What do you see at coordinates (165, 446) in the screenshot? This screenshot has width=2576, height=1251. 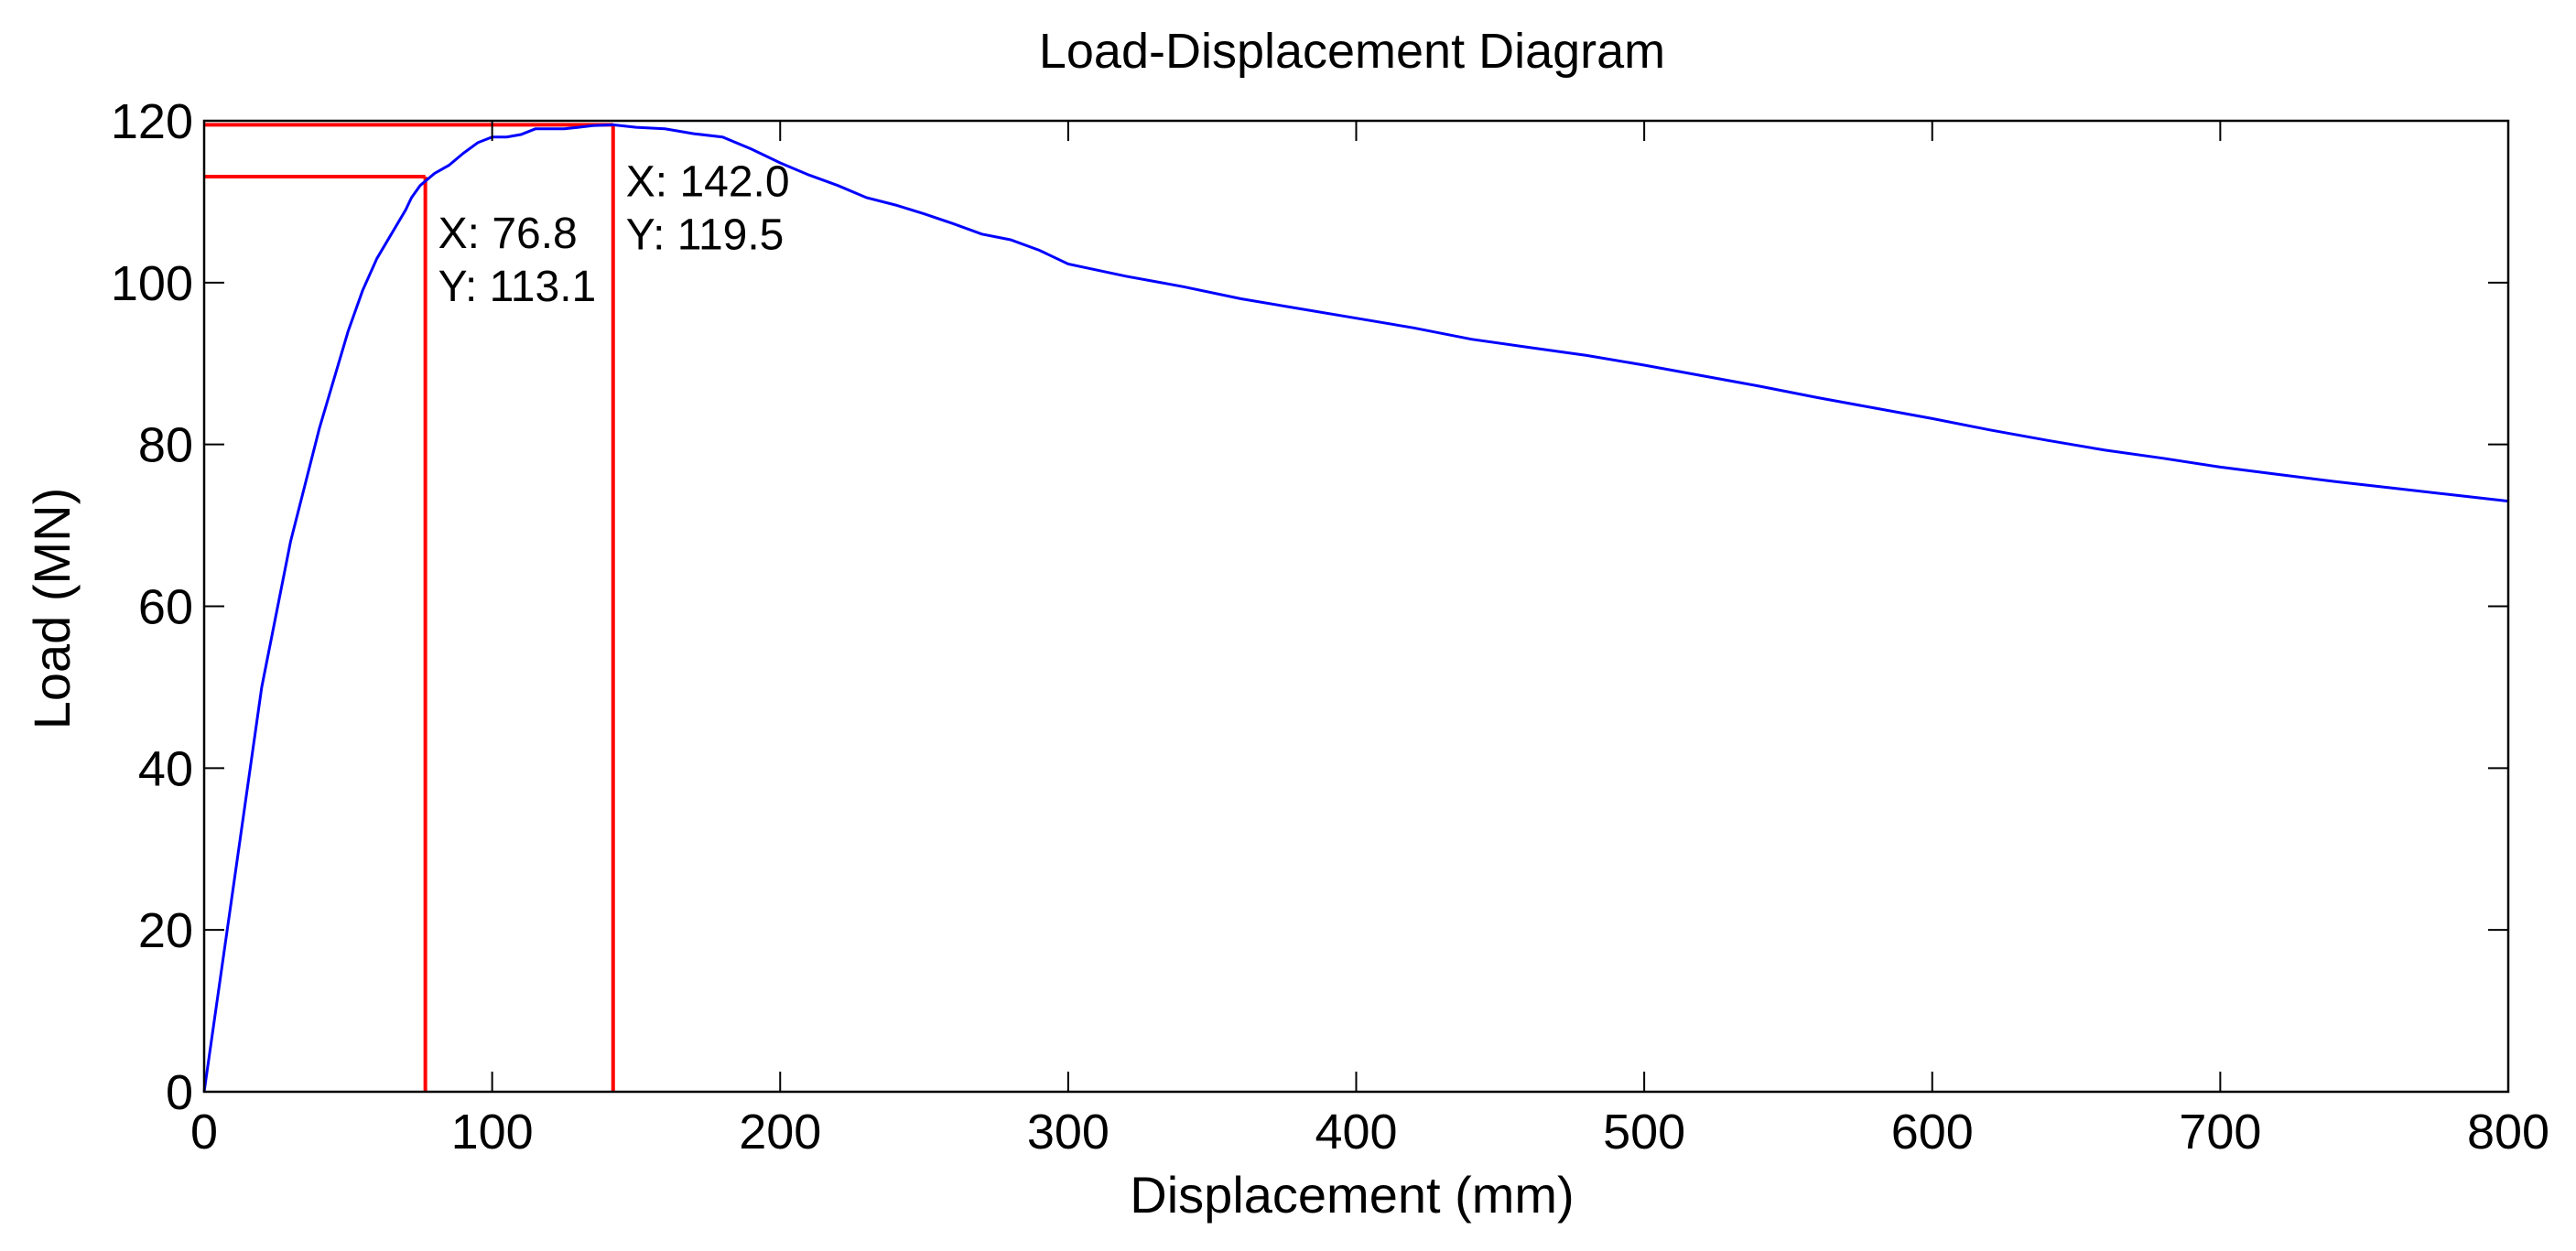 I see `y-tick-label: 80` at bounding box center [165, 446].